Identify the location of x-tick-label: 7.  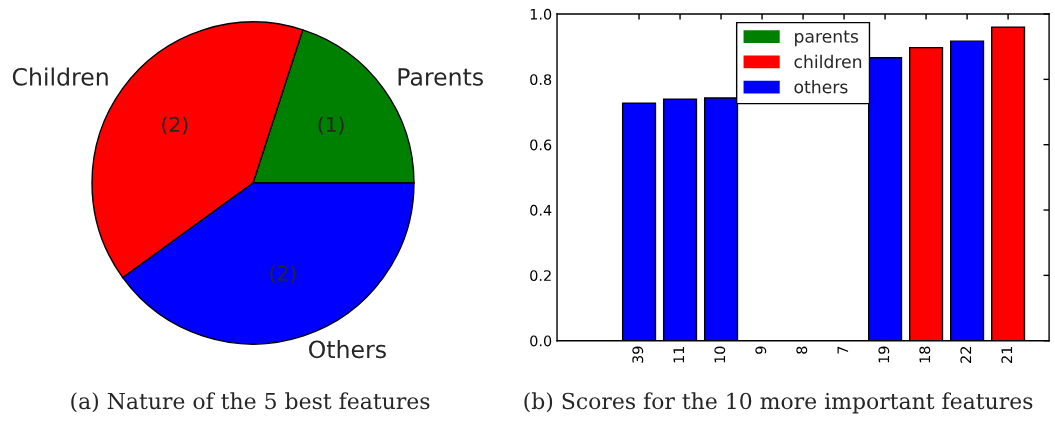
(843, 350).